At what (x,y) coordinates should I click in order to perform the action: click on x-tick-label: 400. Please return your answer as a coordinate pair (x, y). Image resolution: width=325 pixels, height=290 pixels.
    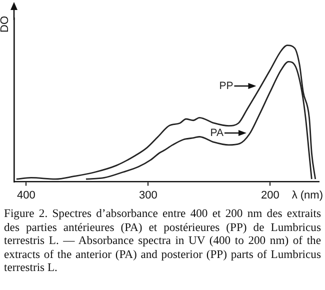
    Looking at the image, I should click on (26, 195).